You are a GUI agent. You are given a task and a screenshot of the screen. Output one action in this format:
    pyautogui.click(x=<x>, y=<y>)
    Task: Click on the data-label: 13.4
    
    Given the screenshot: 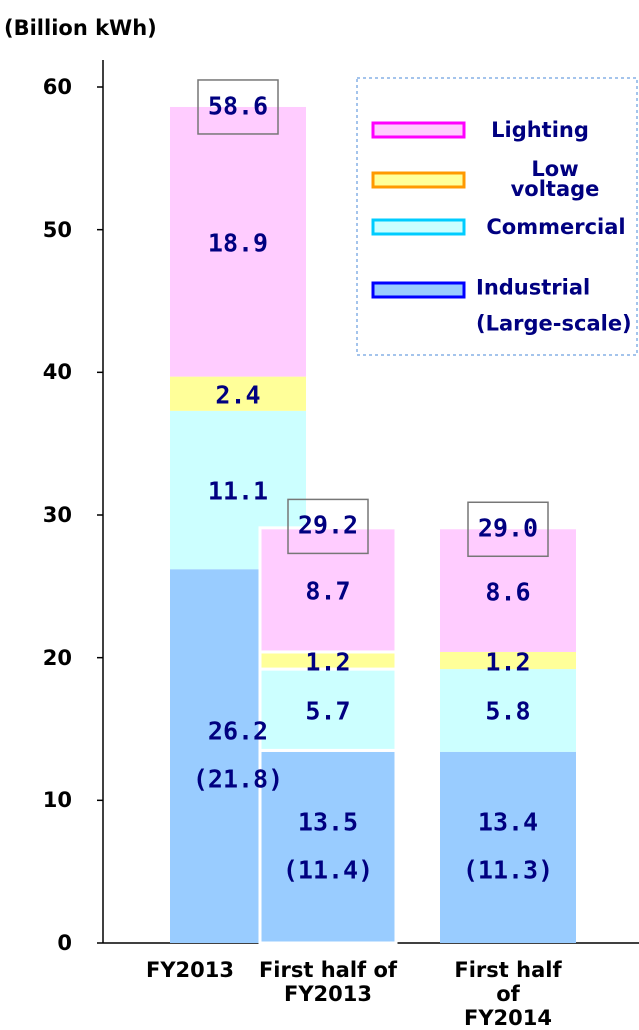 What is the action you would take?
    pyautogui.click(x=508, y=823)
    